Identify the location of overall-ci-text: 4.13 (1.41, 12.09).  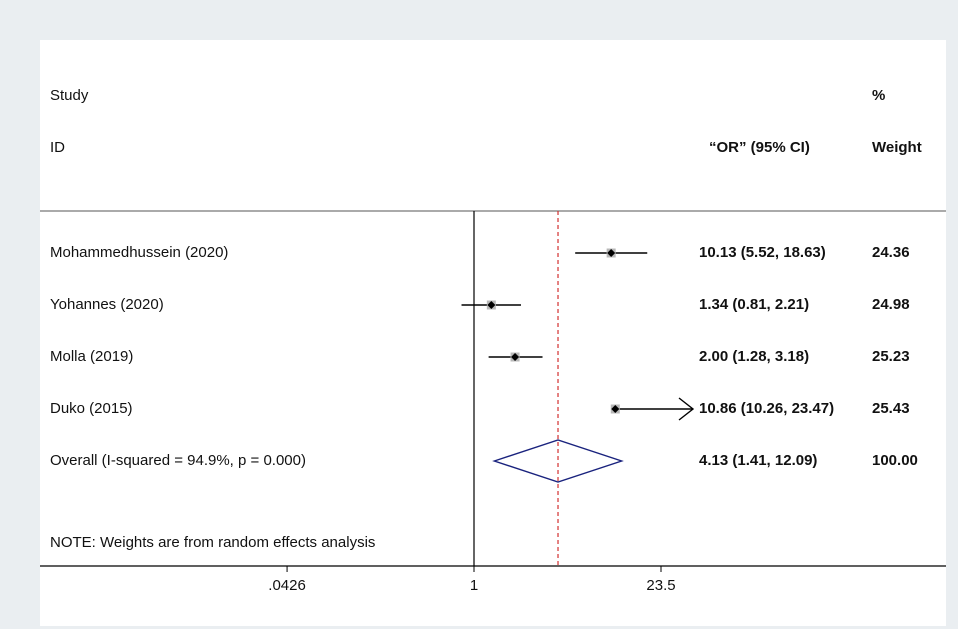
(758, 460).